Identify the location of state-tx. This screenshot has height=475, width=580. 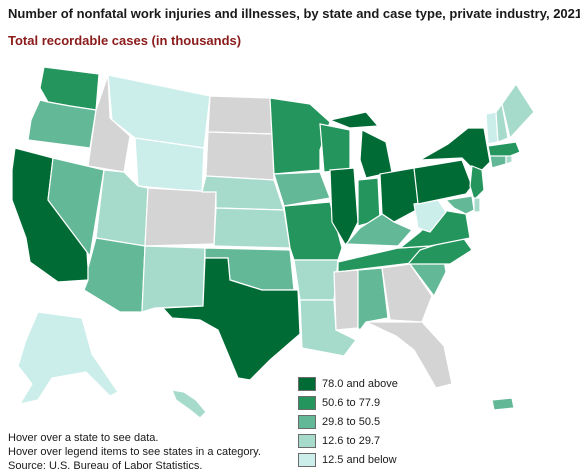
(231, 319).